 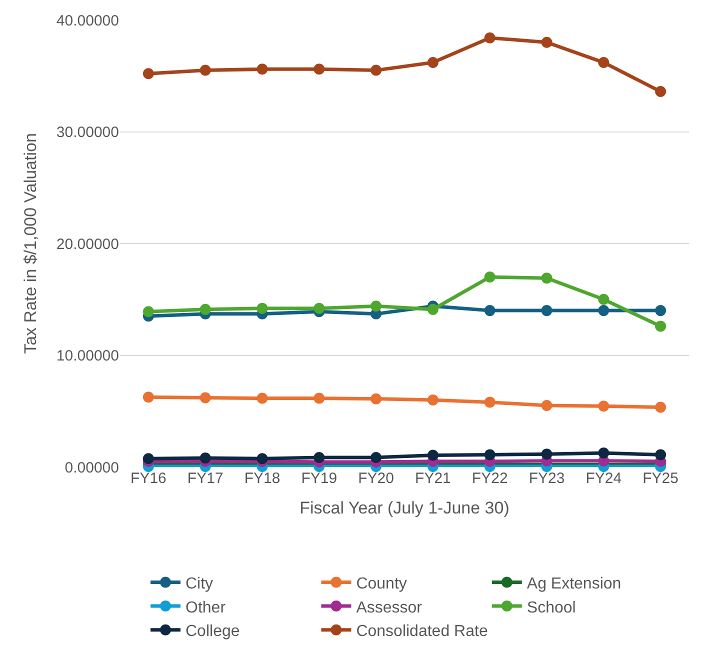 I want to click on x-tick-label: FY23, so click(x=546, y=478).